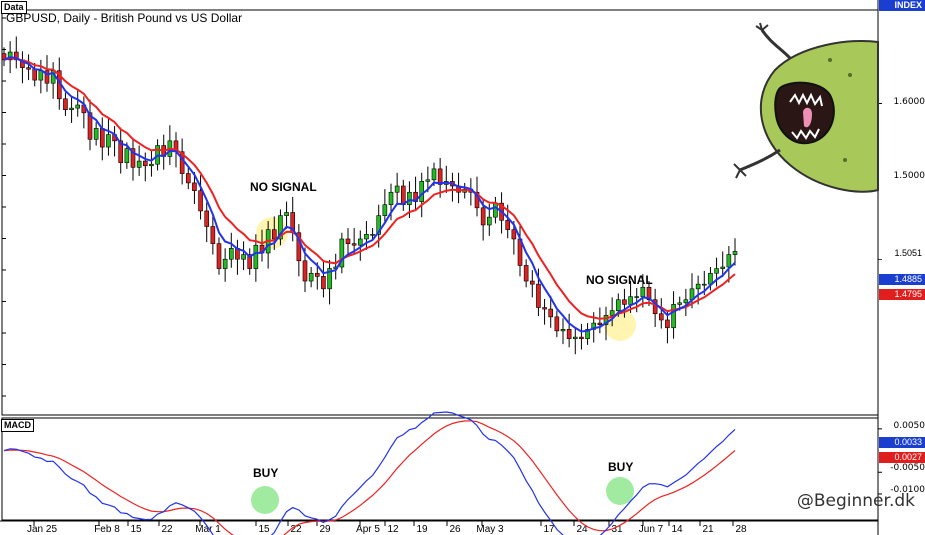 This screenshot has width=925, height=535. What do you see at coordinates (909, 426) in the screenshot?
I see `macd-tick-0050: 0.0050` at bounding box center [909, 426].